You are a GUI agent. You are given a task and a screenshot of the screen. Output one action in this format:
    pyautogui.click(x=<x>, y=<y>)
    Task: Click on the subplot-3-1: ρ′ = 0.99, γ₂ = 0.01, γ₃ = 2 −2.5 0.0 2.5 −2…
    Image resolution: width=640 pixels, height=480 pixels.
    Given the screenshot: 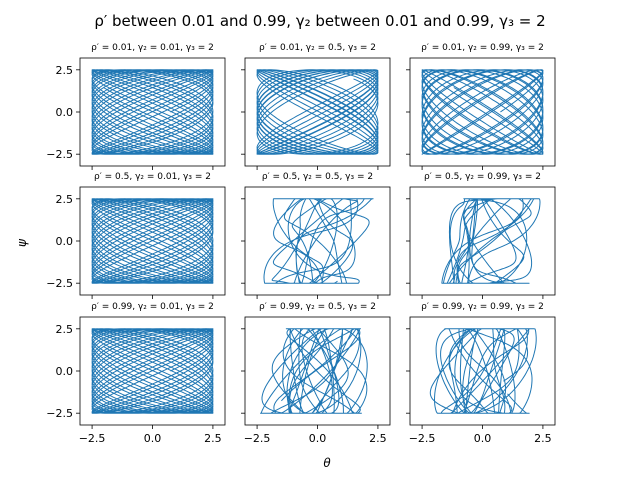 What is the action you would take?
    pyautogui.click(x=136, y=373)
    